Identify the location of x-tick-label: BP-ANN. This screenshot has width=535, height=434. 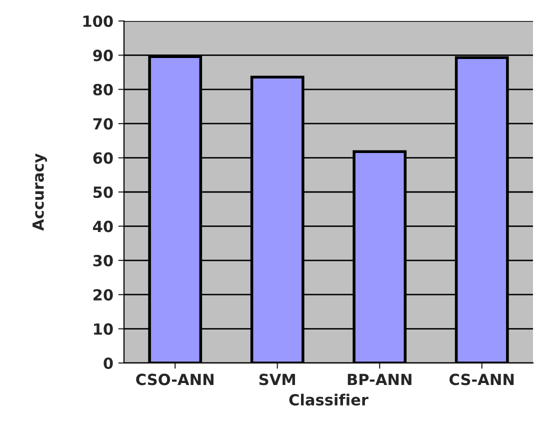
(380, 380).